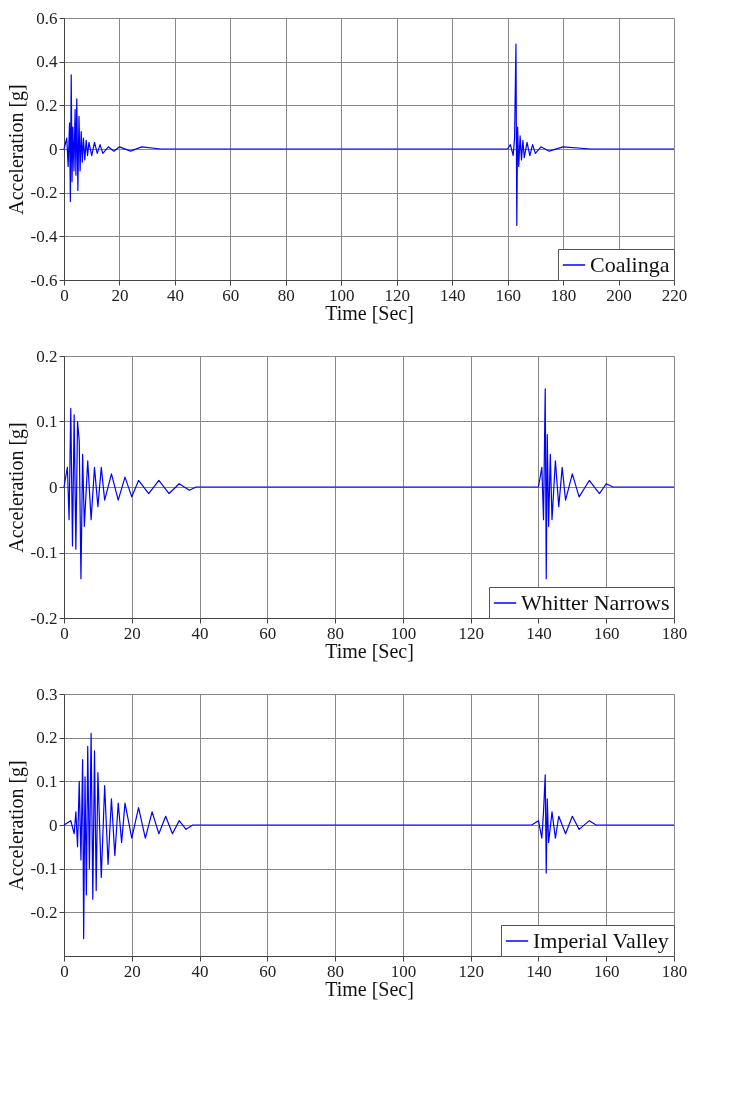 The height and width of the screenshot is (1102, 731). What do you see at coordinates (47, 694) in the screenshot?
I see `y-tick-label: 0.3` at bounding box center [47, 694].